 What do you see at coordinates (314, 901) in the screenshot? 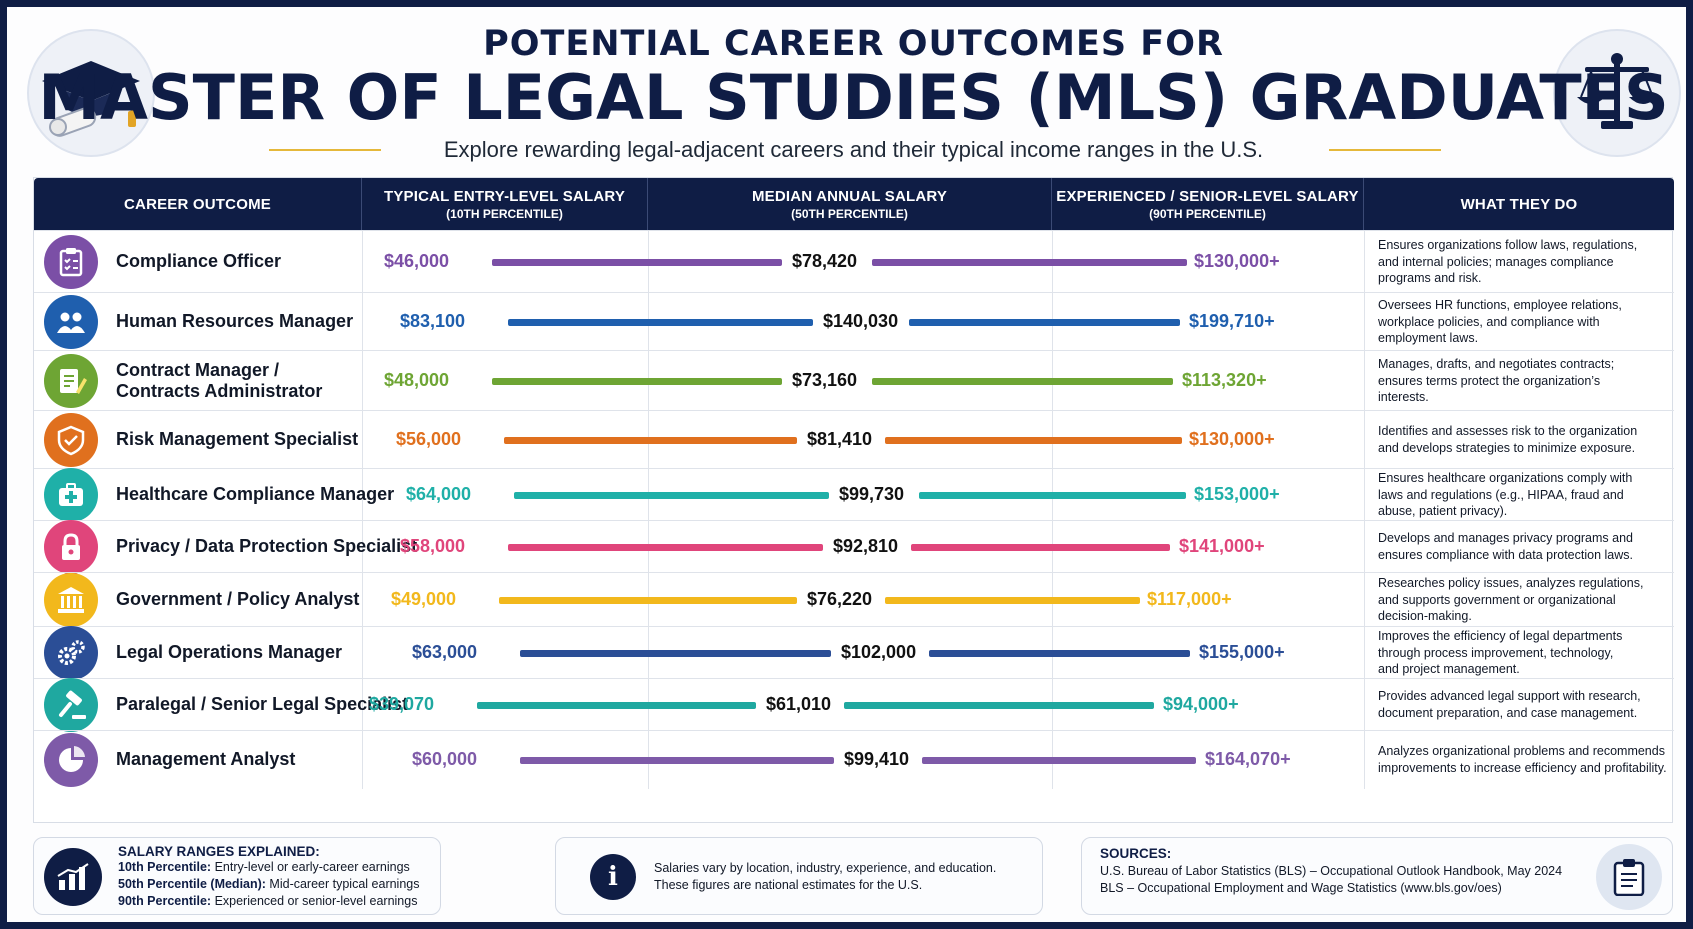
I see `explained-text-3: Experienced or senior-level earnings` at bounding box center [314, 901].